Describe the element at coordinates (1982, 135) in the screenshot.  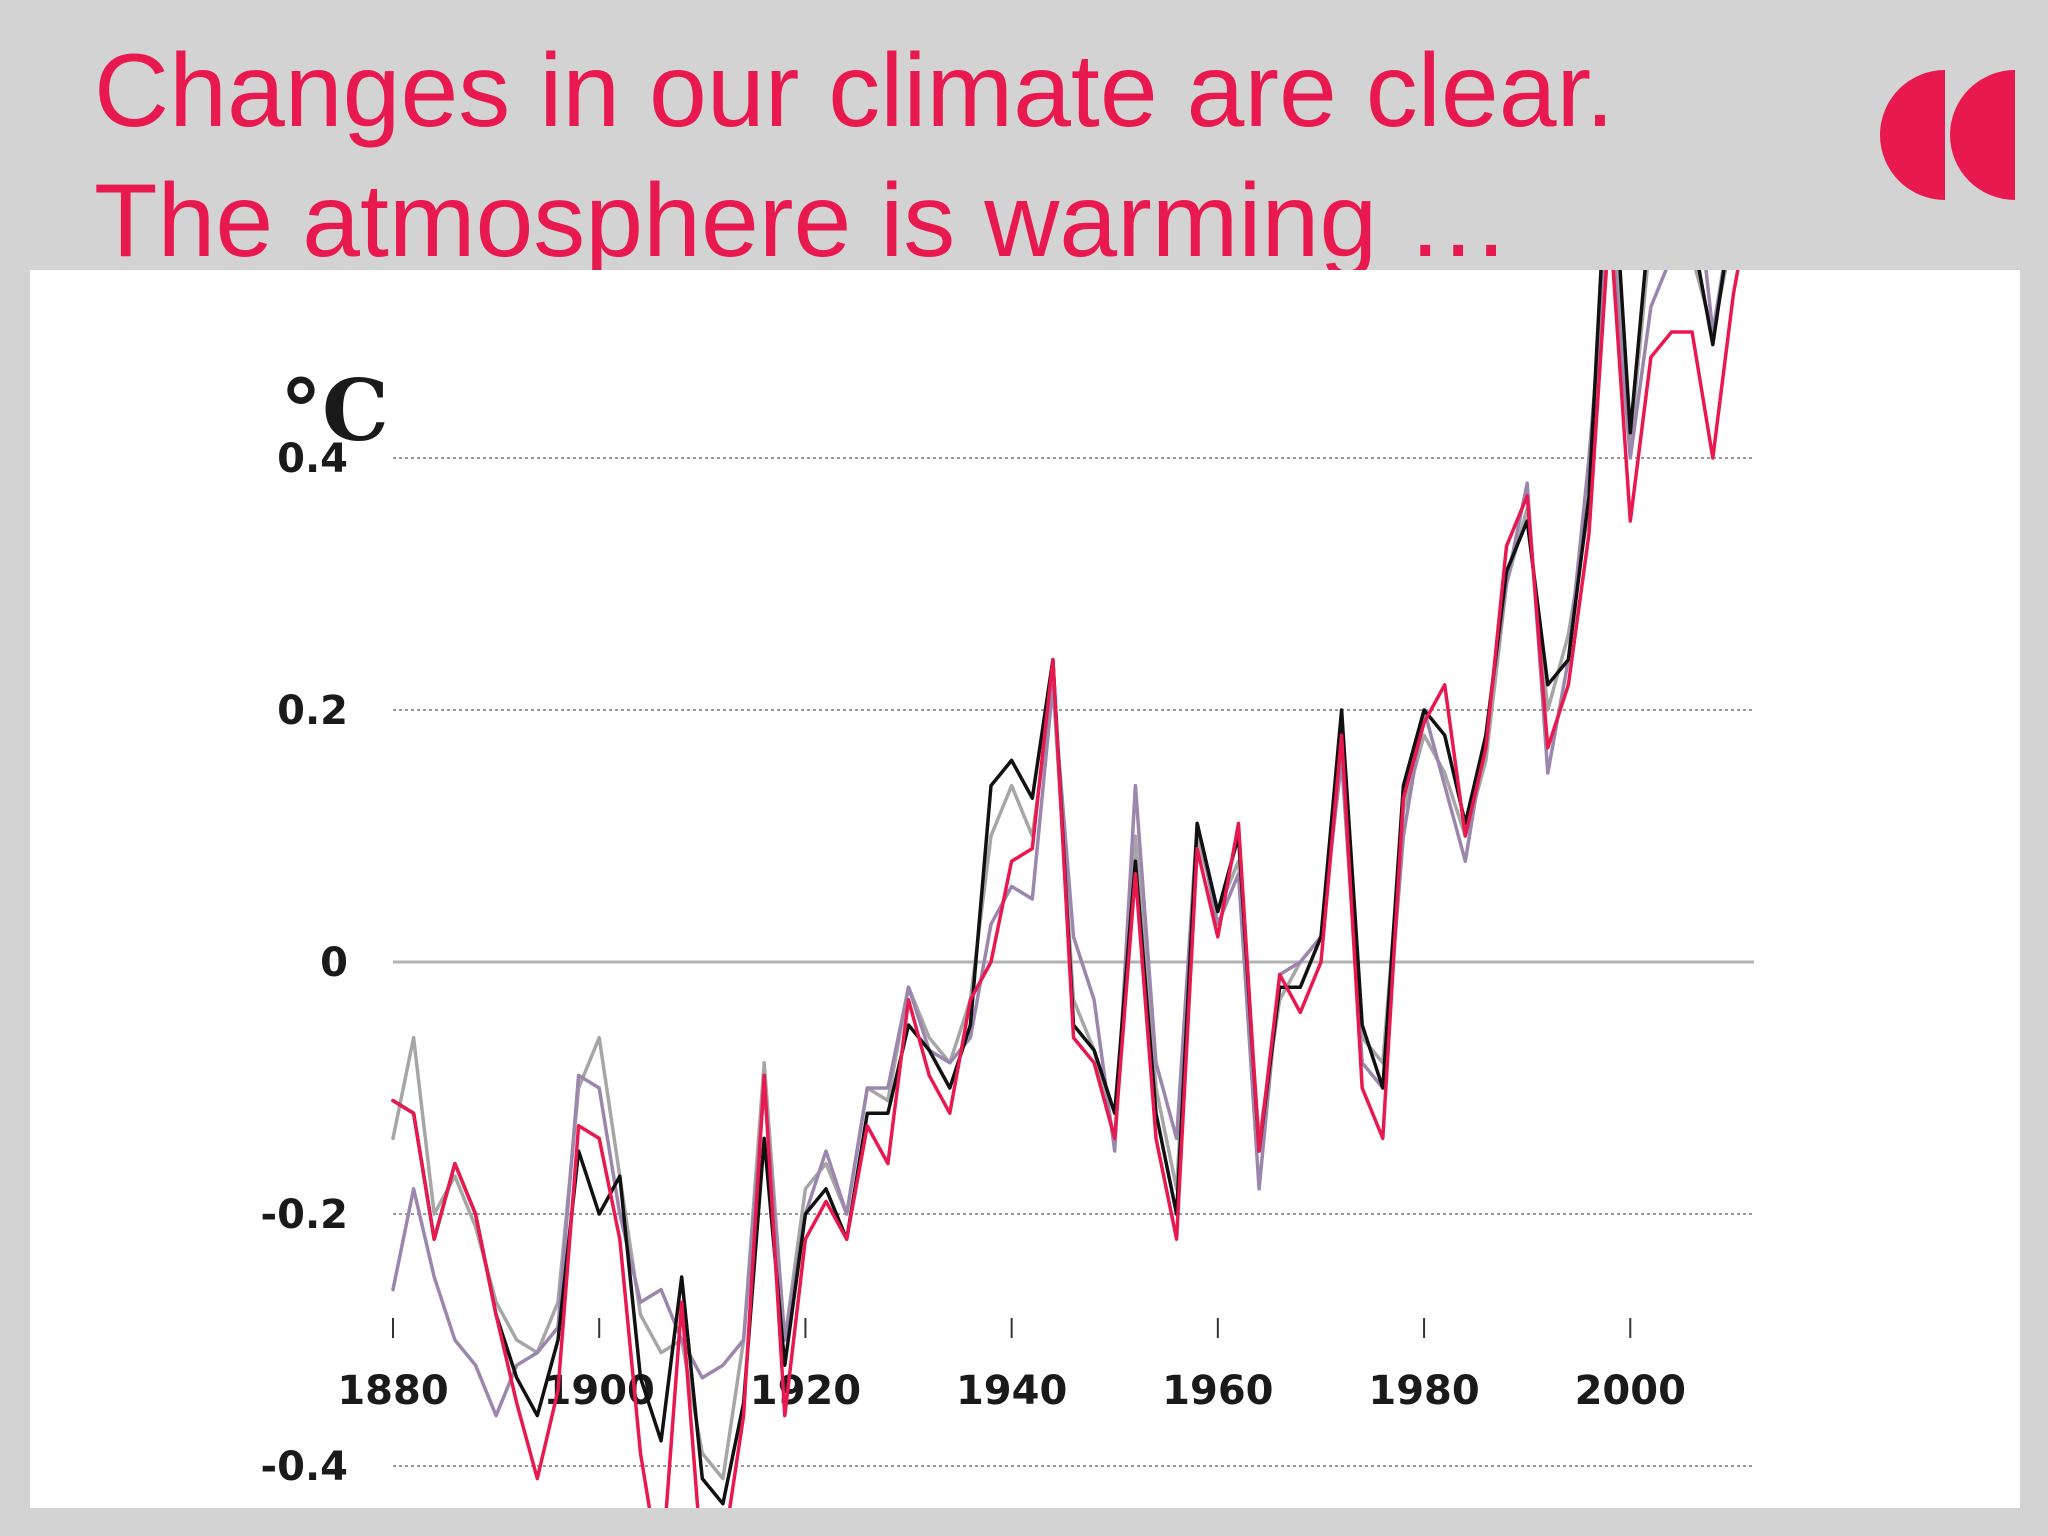
I see `logo-right-mark` at that location.